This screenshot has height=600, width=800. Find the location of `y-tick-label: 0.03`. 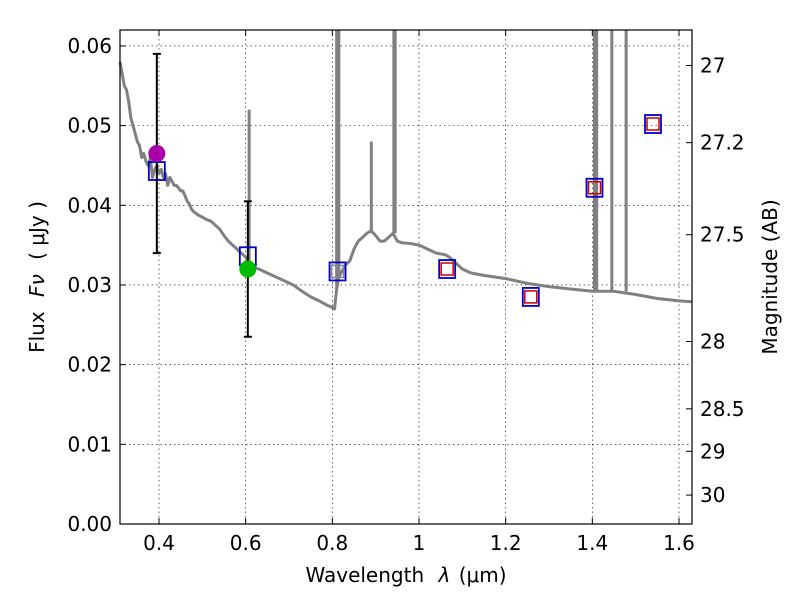

y-tick-label: 0.03 is located at coordinates (89, 285).